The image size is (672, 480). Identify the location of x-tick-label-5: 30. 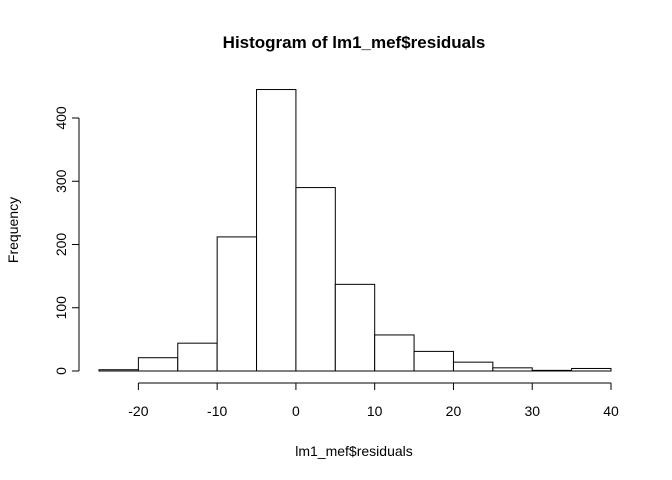
(532, 411).